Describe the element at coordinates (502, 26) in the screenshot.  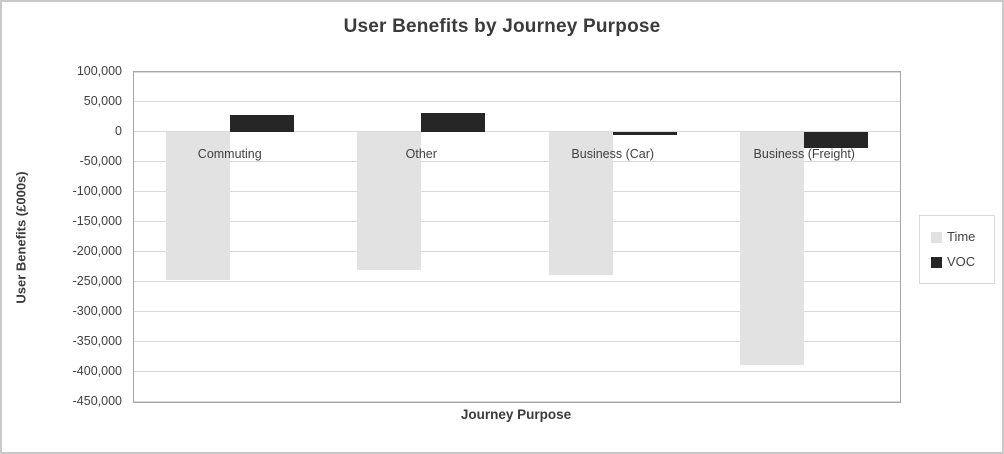
I see `chart-title: User Benefits by Journey Purpose` at that location.